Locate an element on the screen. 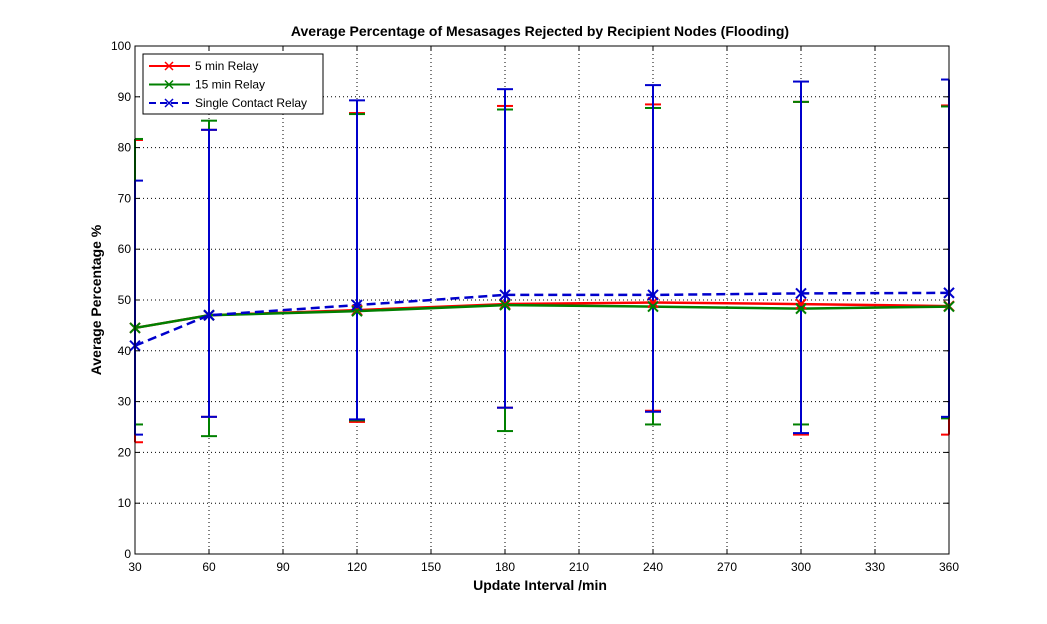 The height and width of the screenshot is (624, 1047). x-tick-label: 30 is located at coordinates (135, 567).